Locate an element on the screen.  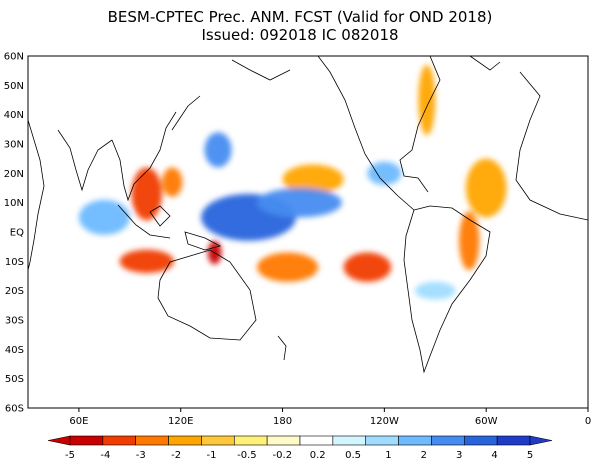
lat-label: 50S is located at coordinates (14, 379).